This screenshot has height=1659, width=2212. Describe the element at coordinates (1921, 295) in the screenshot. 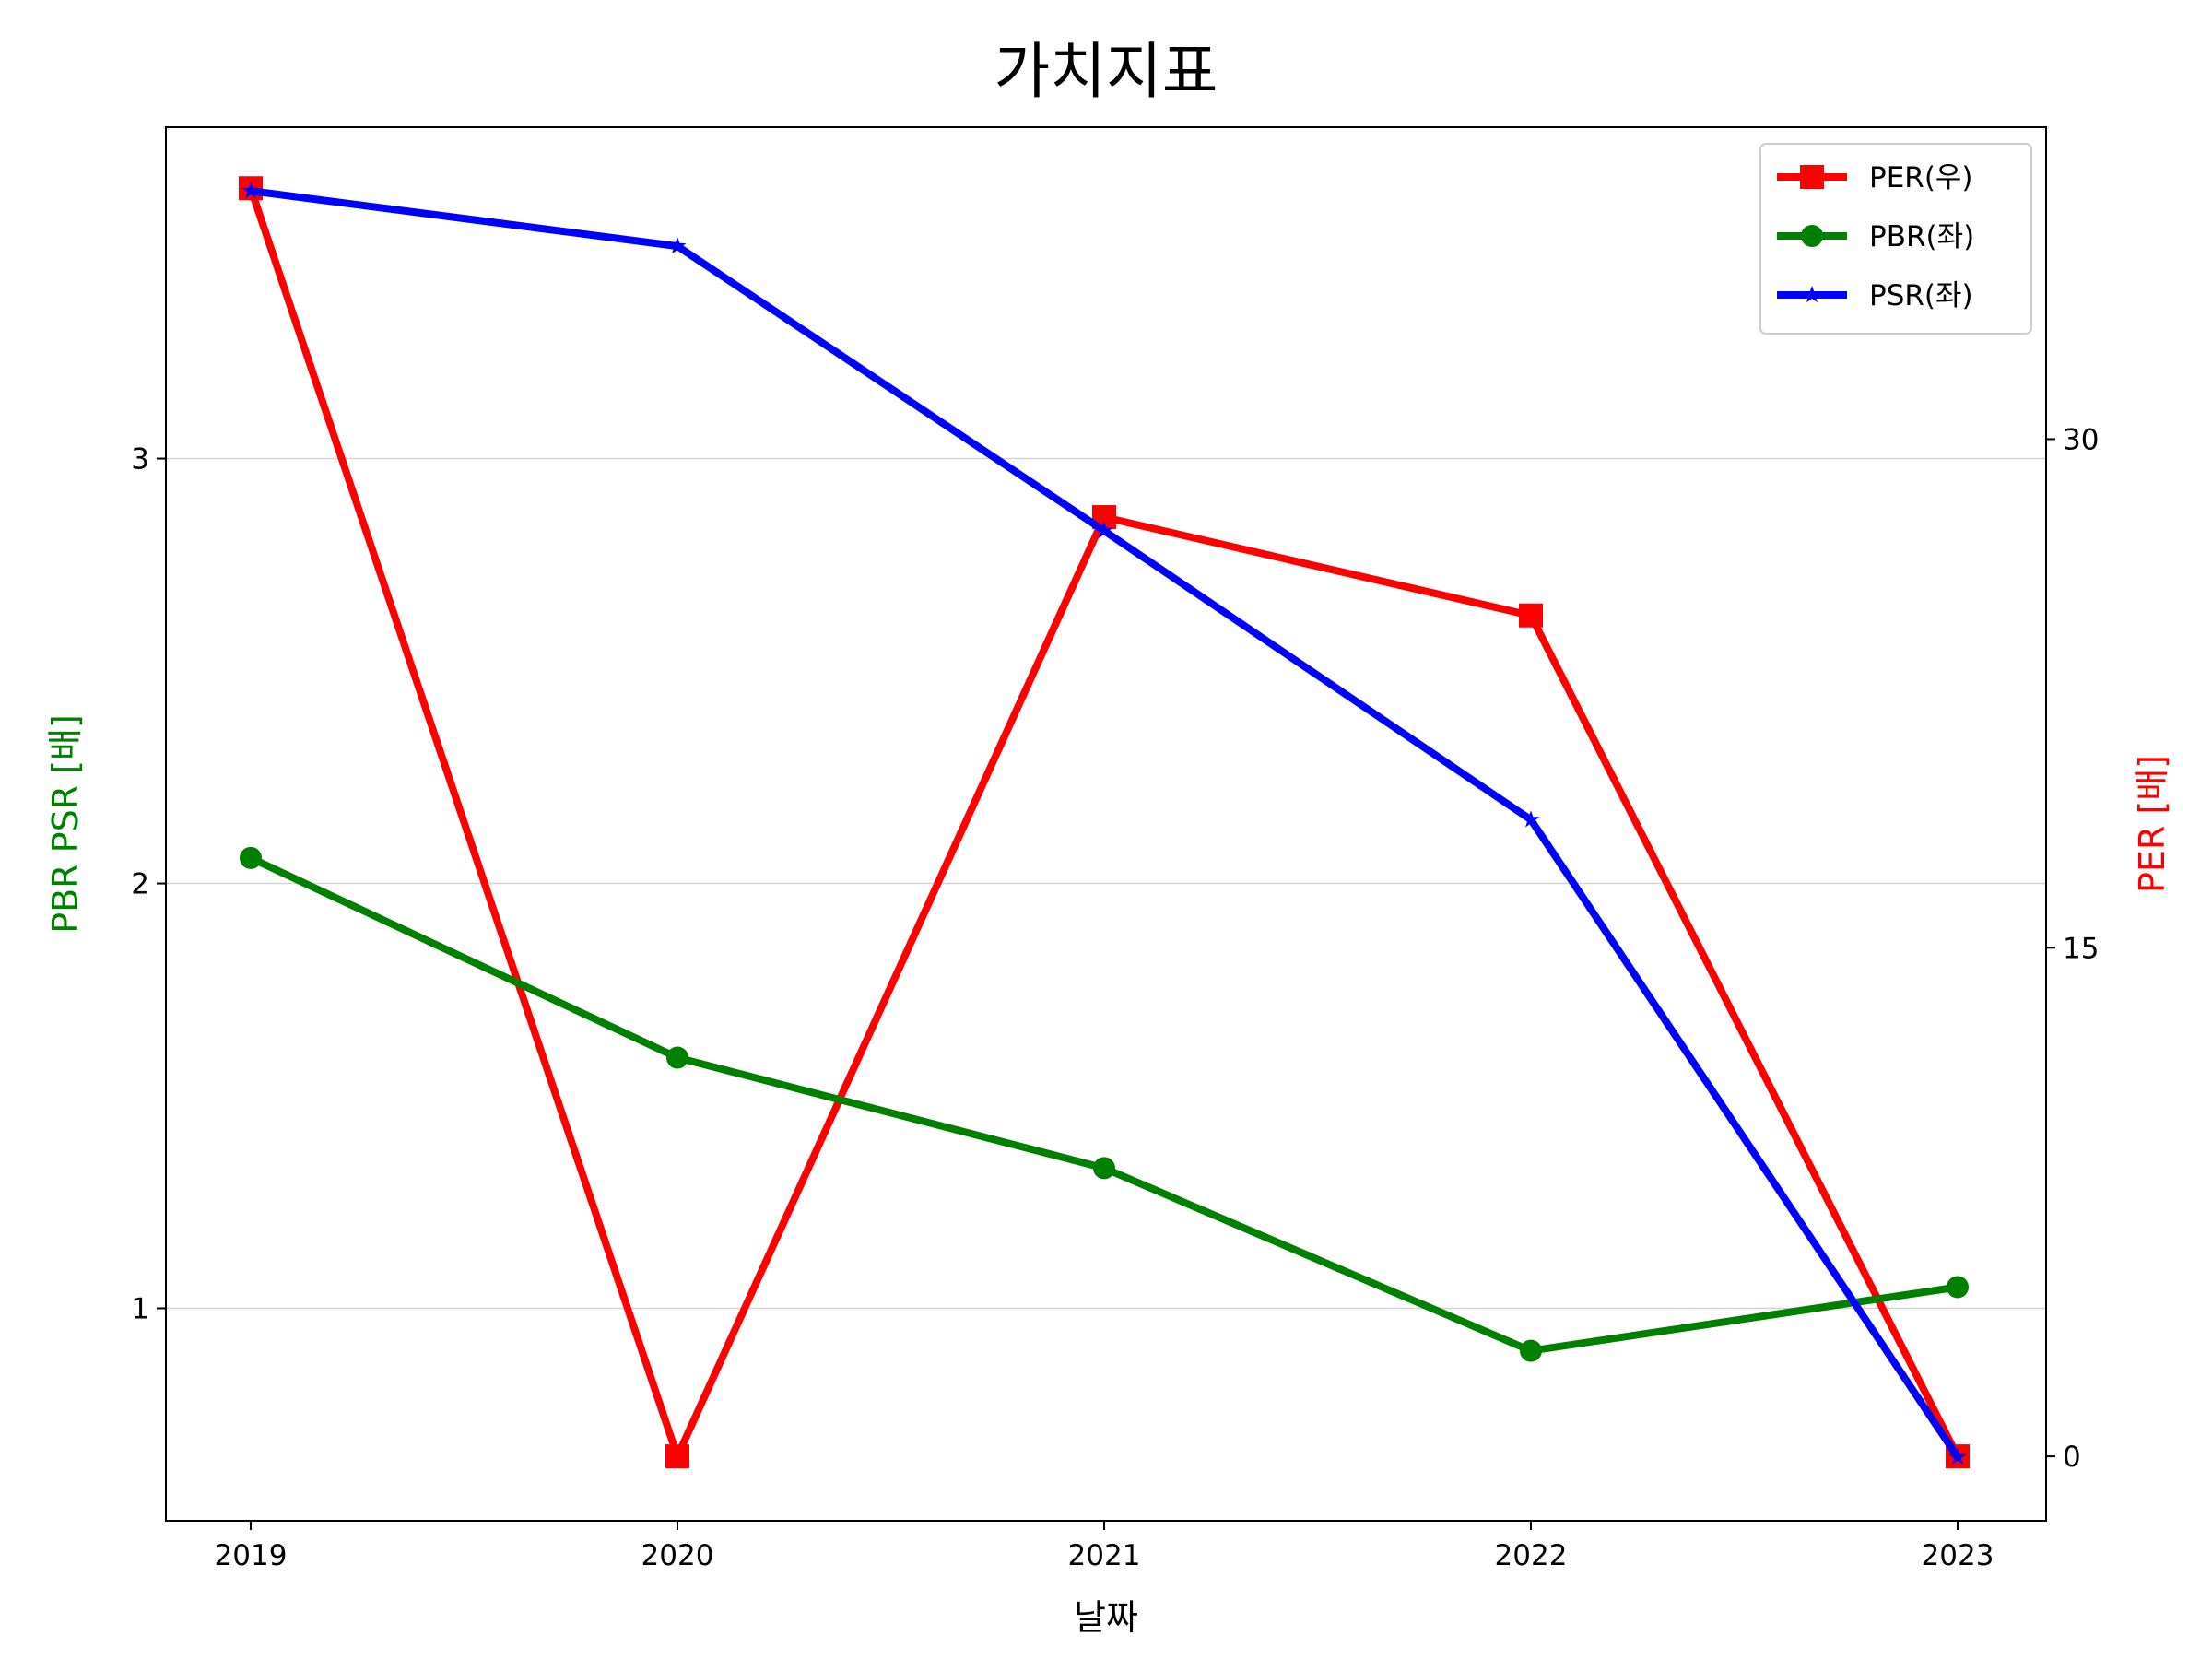

I see `legend-label: PSR(좌)` at that location.